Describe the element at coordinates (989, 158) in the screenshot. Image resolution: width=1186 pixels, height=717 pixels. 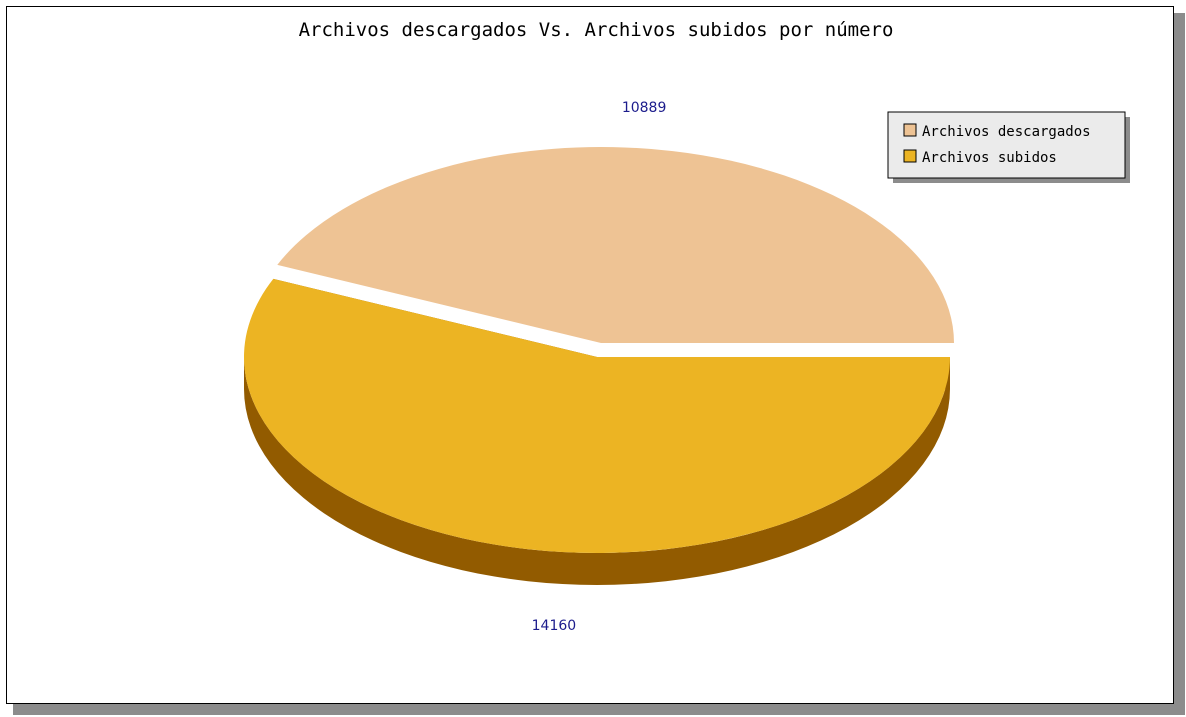
I see `legend-label-archivos-subidos: Archivos subidos` at that location.